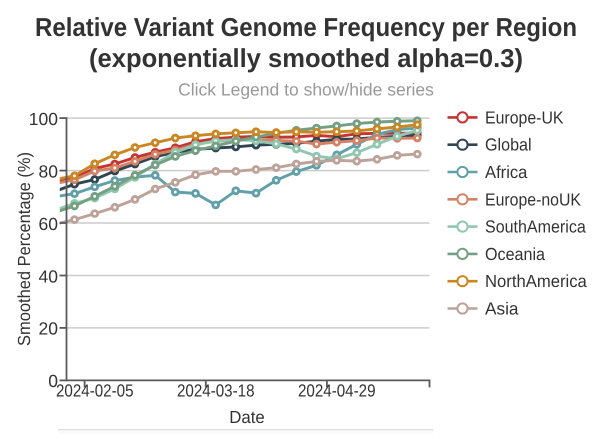 The height and width of the screenshot is (439, 612). Describe the element at coordinates (337, 391) in the screenshot. I see `svg-text: 2024-04-29` at that location.